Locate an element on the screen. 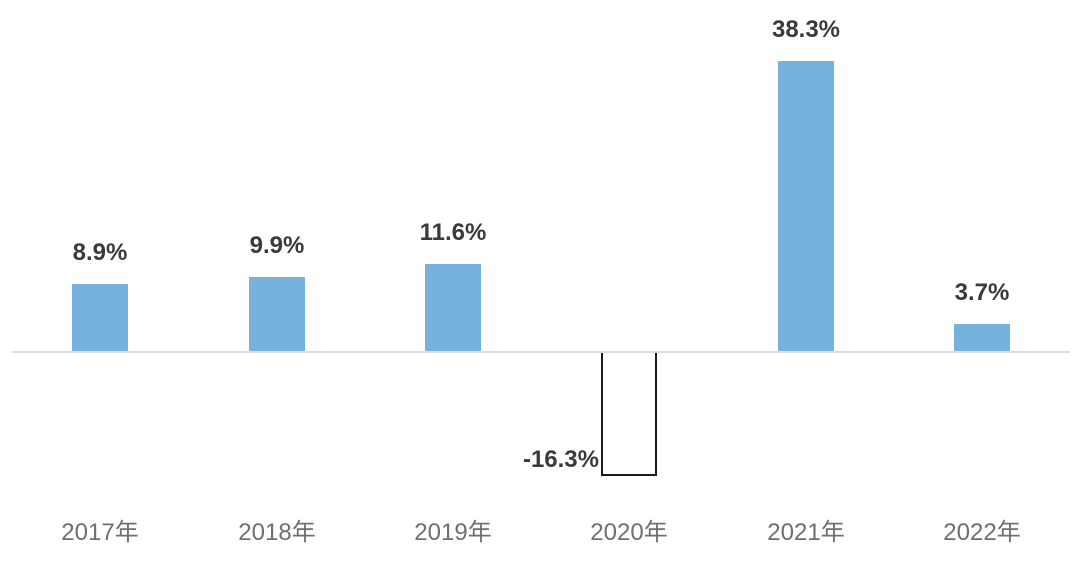 The image size is (1080, 584). data-label-2020年: -16.3% is located at coordinates (560, 459).